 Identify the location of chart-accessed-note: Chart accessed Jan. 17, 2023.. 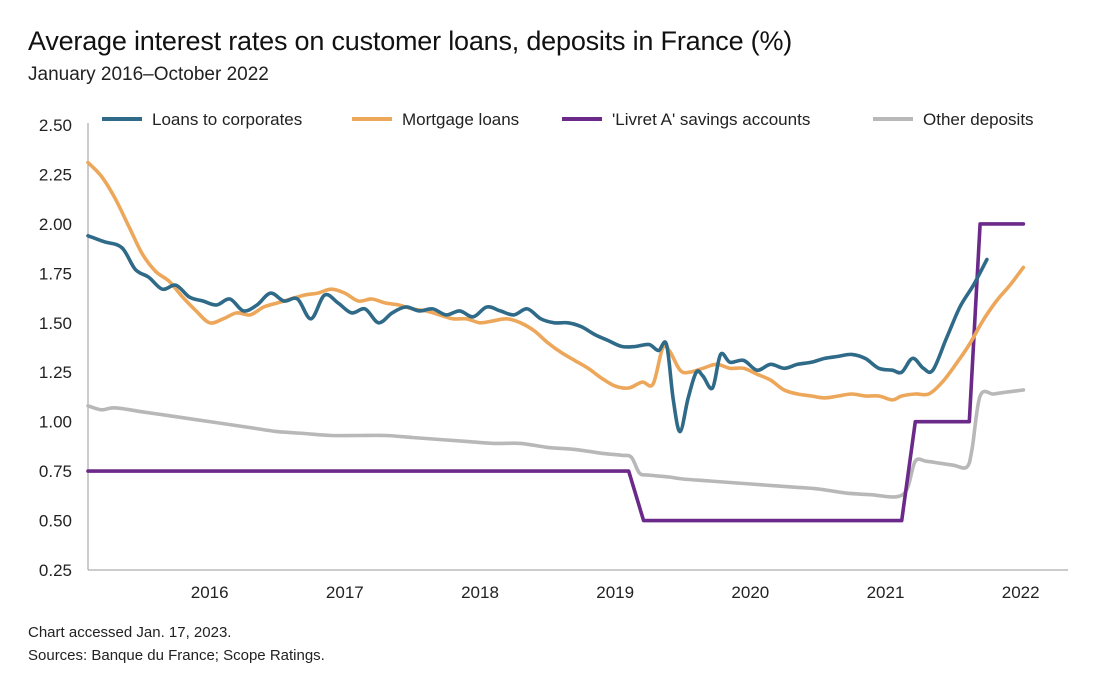
(130, 632).